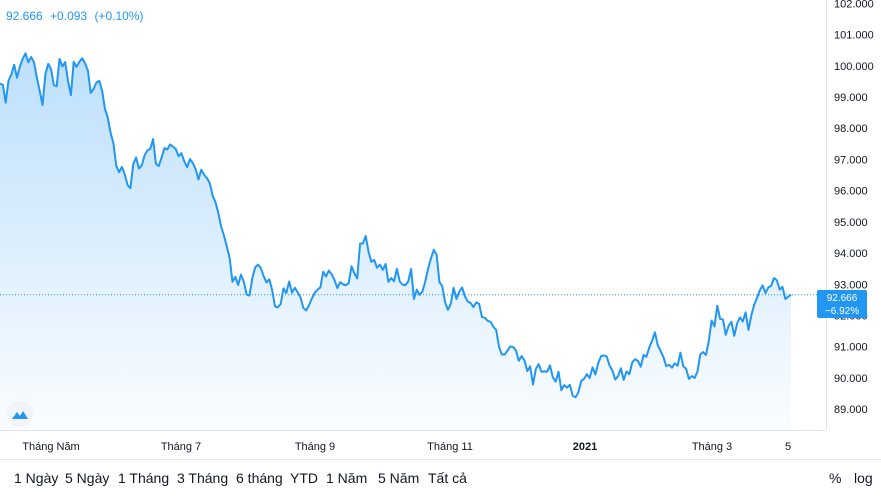 The width and height of the screenshot is (881, 496). Describe the element at coordinates (854, 36) in the screenshot. I see `y-tick-label: 101.000` at that location.